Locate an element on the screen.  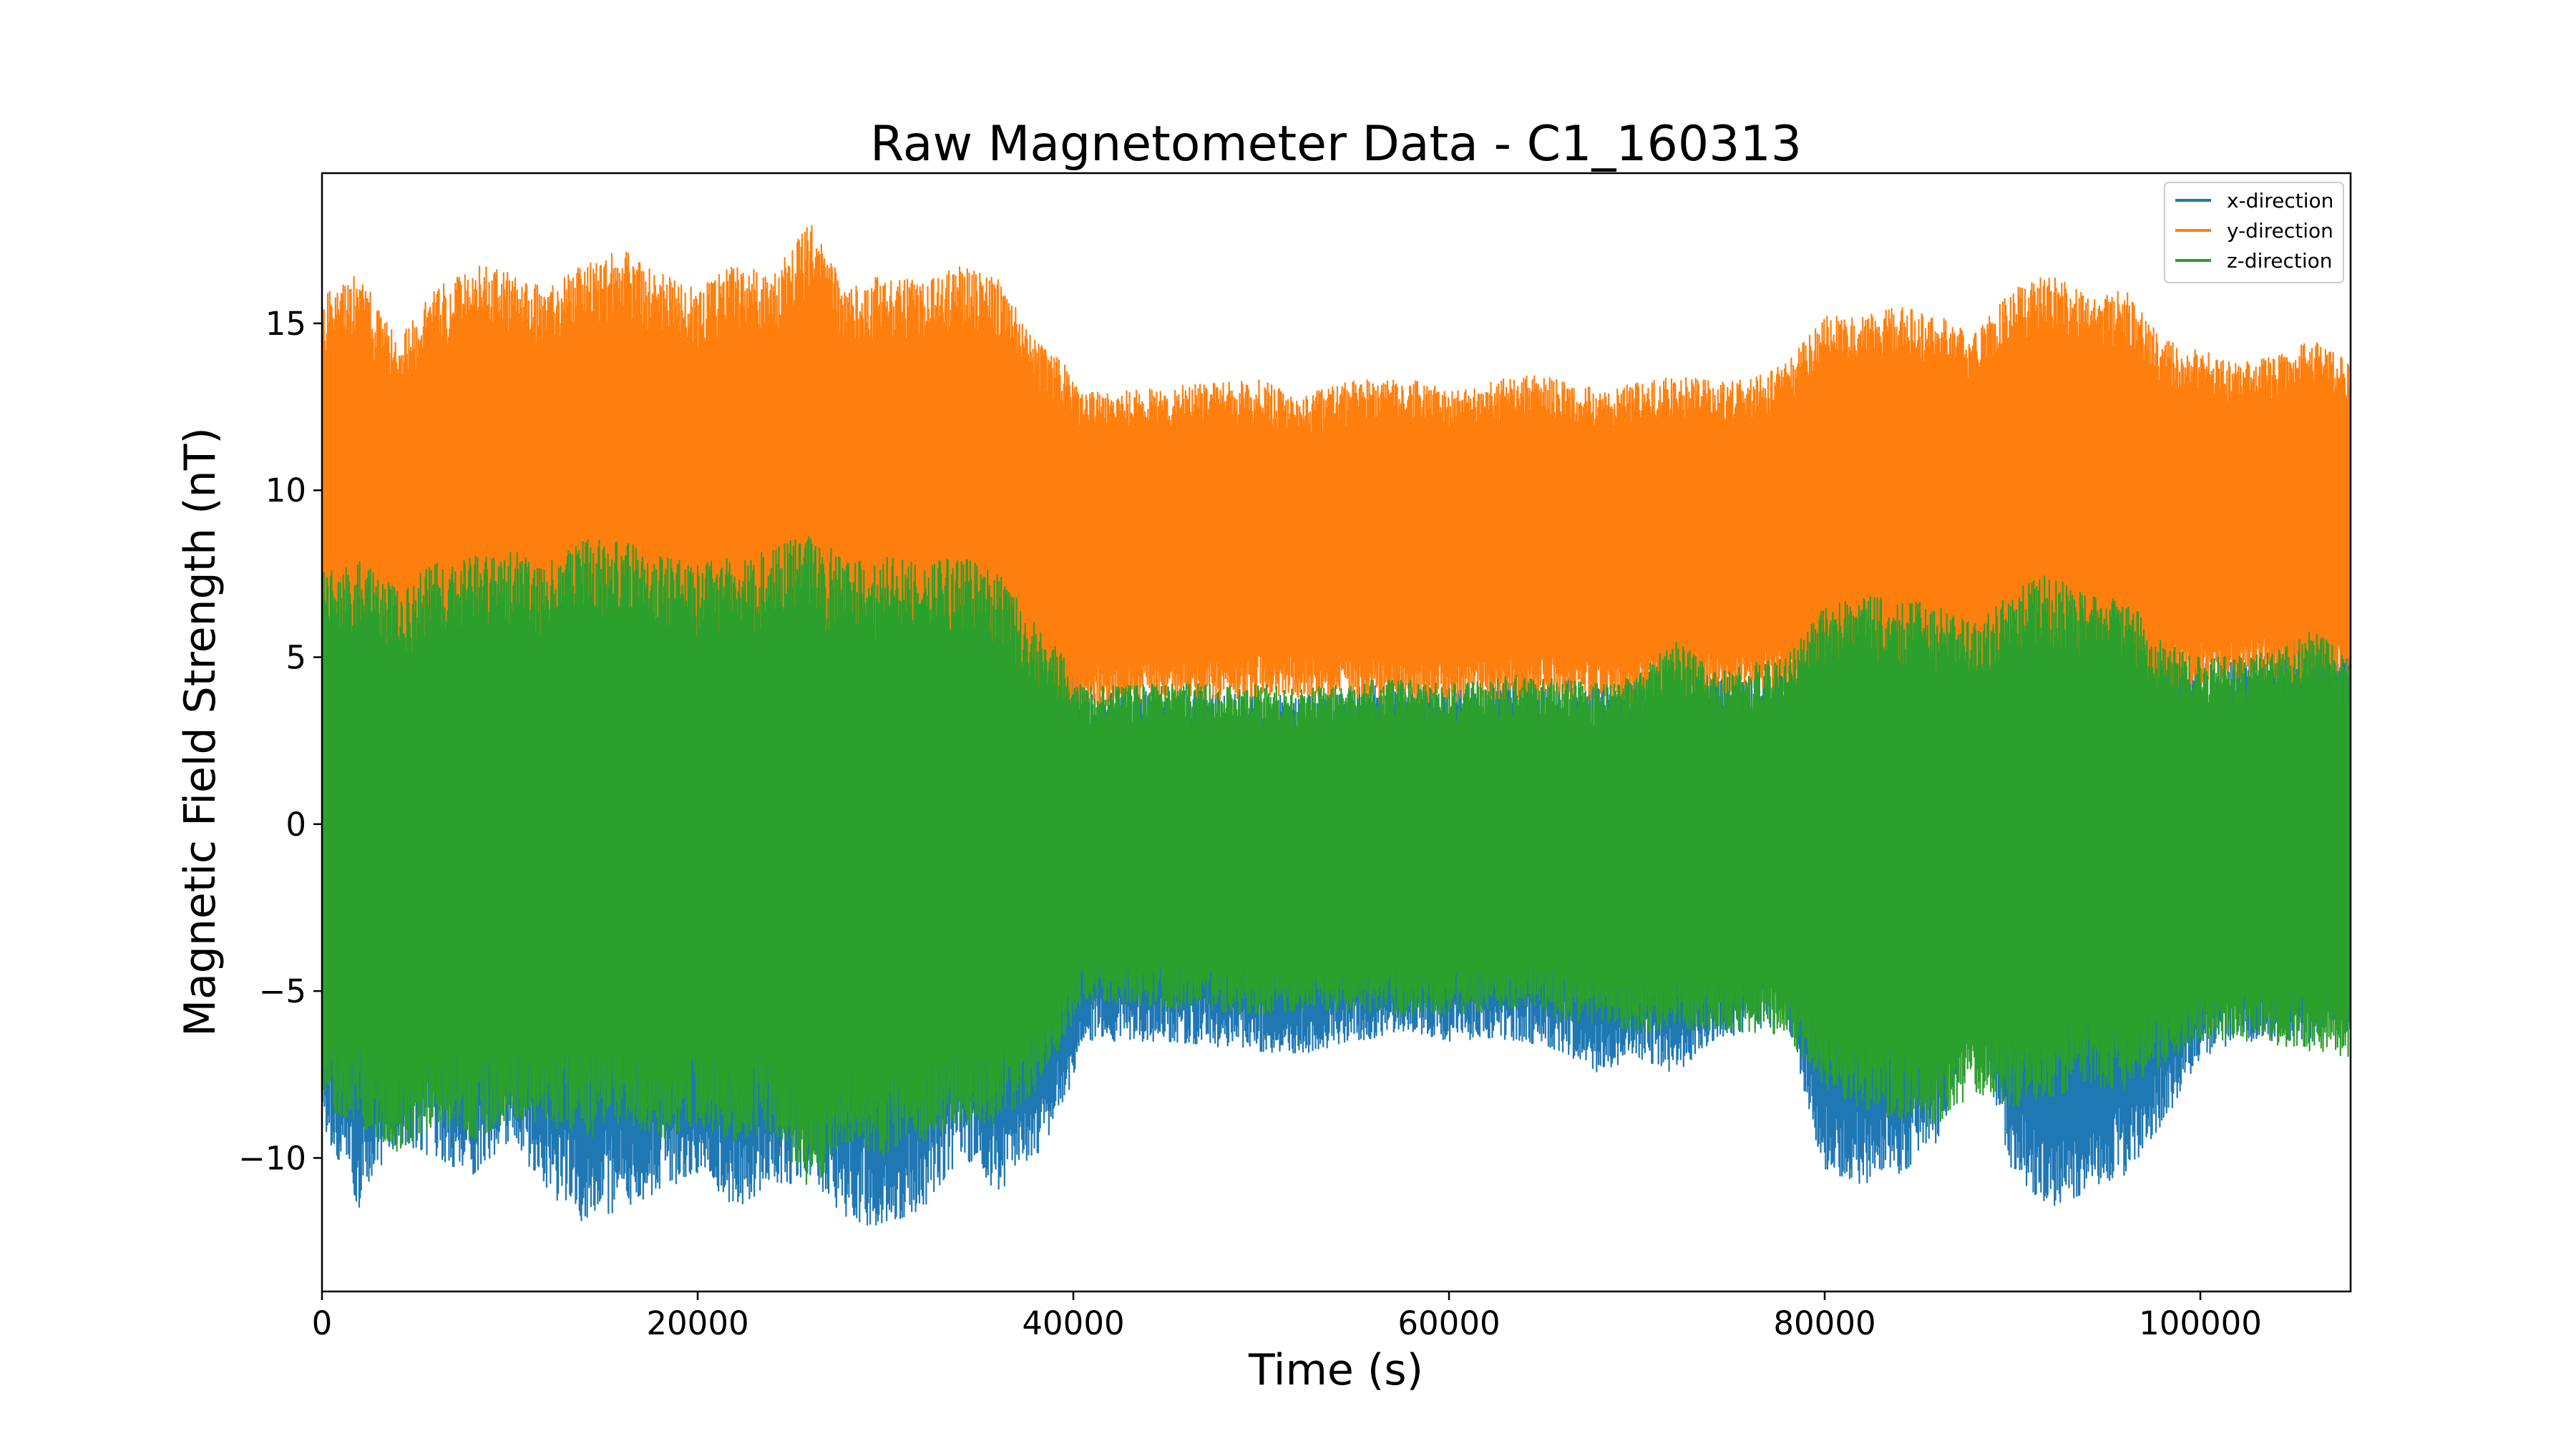
x-axis-ticks: 0 20000 40000 60000 80000 100000 is located at coordinates (1287, 1316).